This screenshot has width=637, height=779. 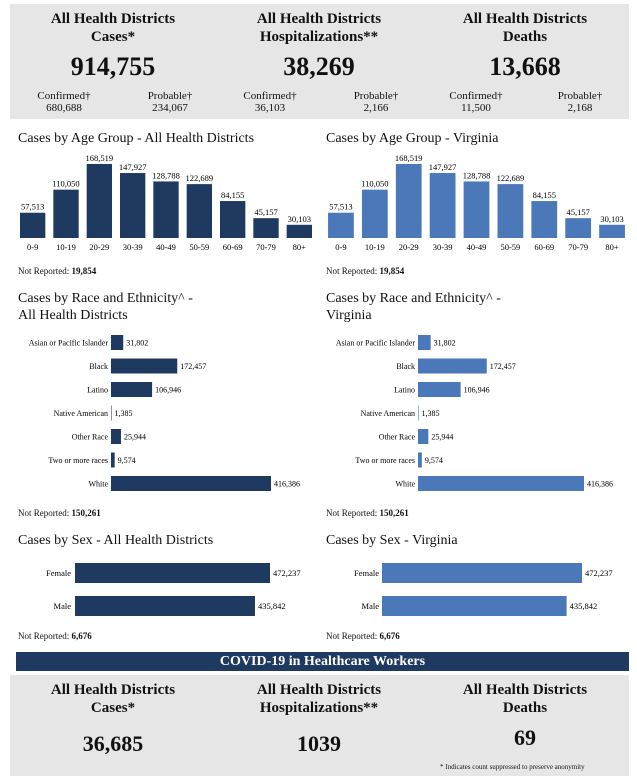 What do you see at coordinates (116, 540) in the screenshot?
I see `sex-all-title: Cases by Sex - All Health Districts` at bounding box center [116, 540].